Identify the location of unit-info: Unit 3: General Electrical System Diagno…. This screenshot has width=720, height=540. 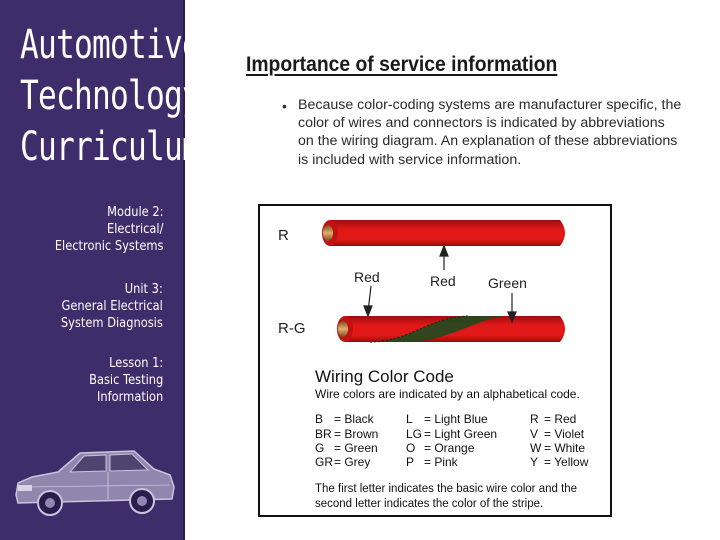
(112, 306).